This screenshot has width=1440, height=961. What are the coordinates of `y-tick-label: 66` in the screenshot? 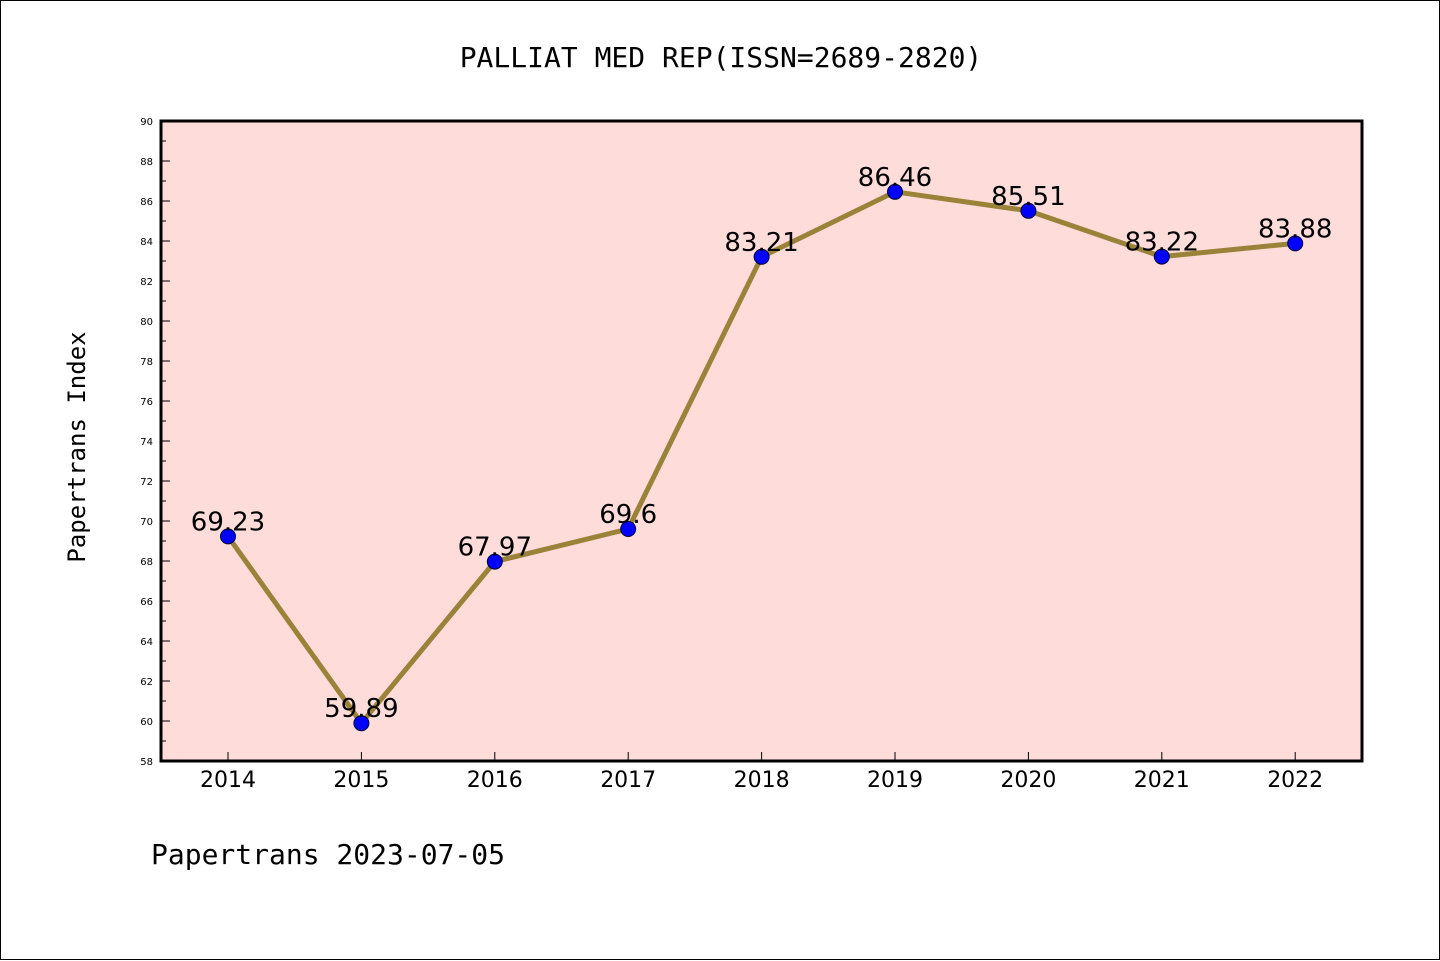 It's located at (146, 602).